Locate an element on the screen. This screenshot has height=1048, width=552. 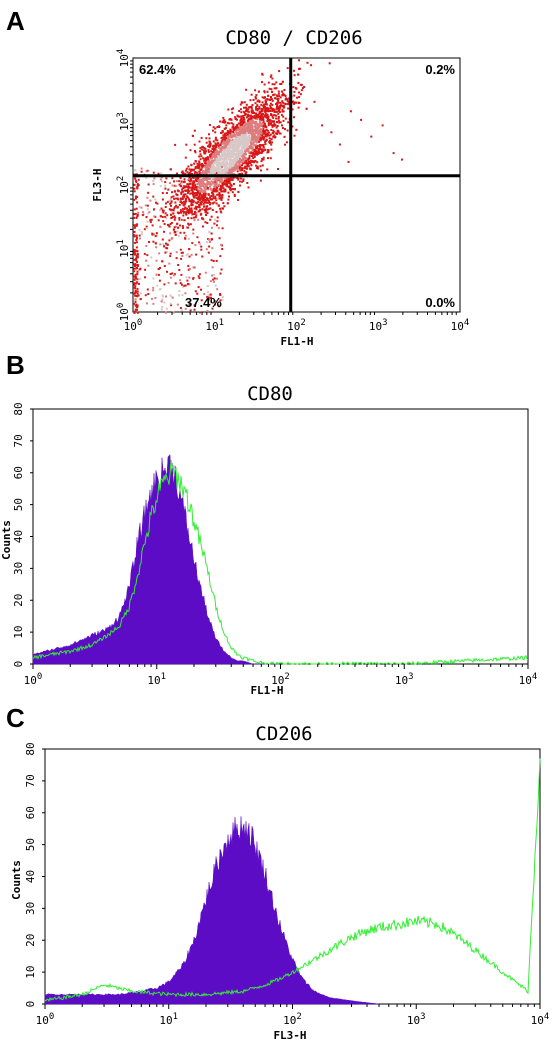
panel-c-xlabel: FL3-H is located at coordinates (289, 1035).